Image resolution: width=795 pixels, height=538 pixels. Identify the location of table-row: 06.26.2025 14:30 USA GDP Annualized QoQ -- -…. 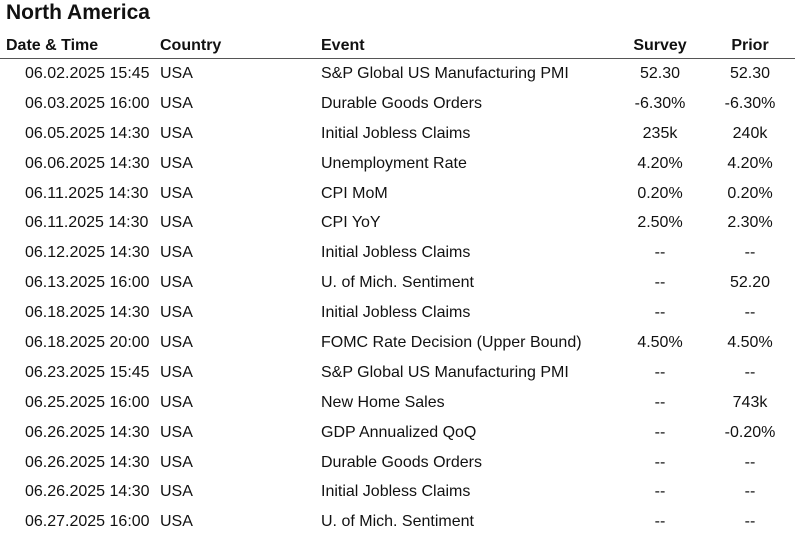
(397, 433).